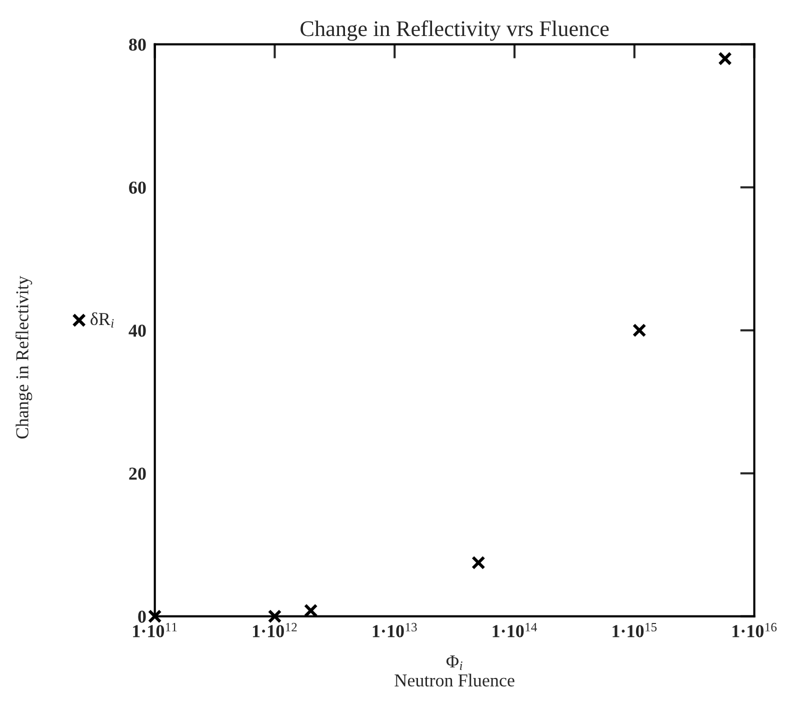 The width and height of the screenshot is (794, 715). What do you see at coordinates (514, 630) in the screenshot?
I see `x-tick-label: 1·10$^{14}$` at bounding box center [514, 630].